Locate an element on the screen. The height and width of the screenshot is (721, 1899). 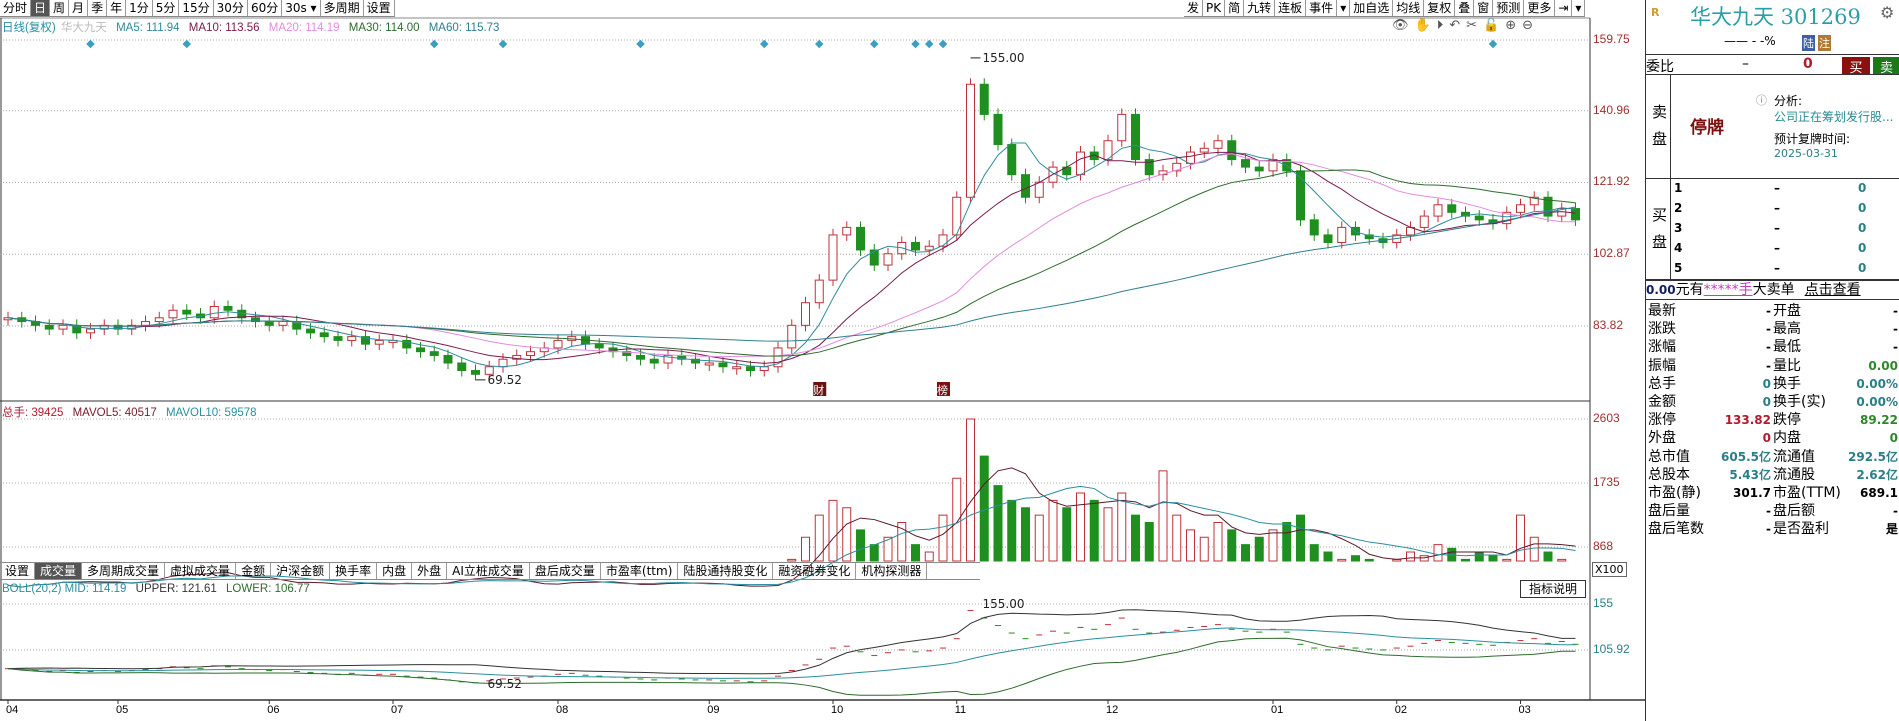
zoom-out-icon: ⊖ is located at coordinates (1528, 25).